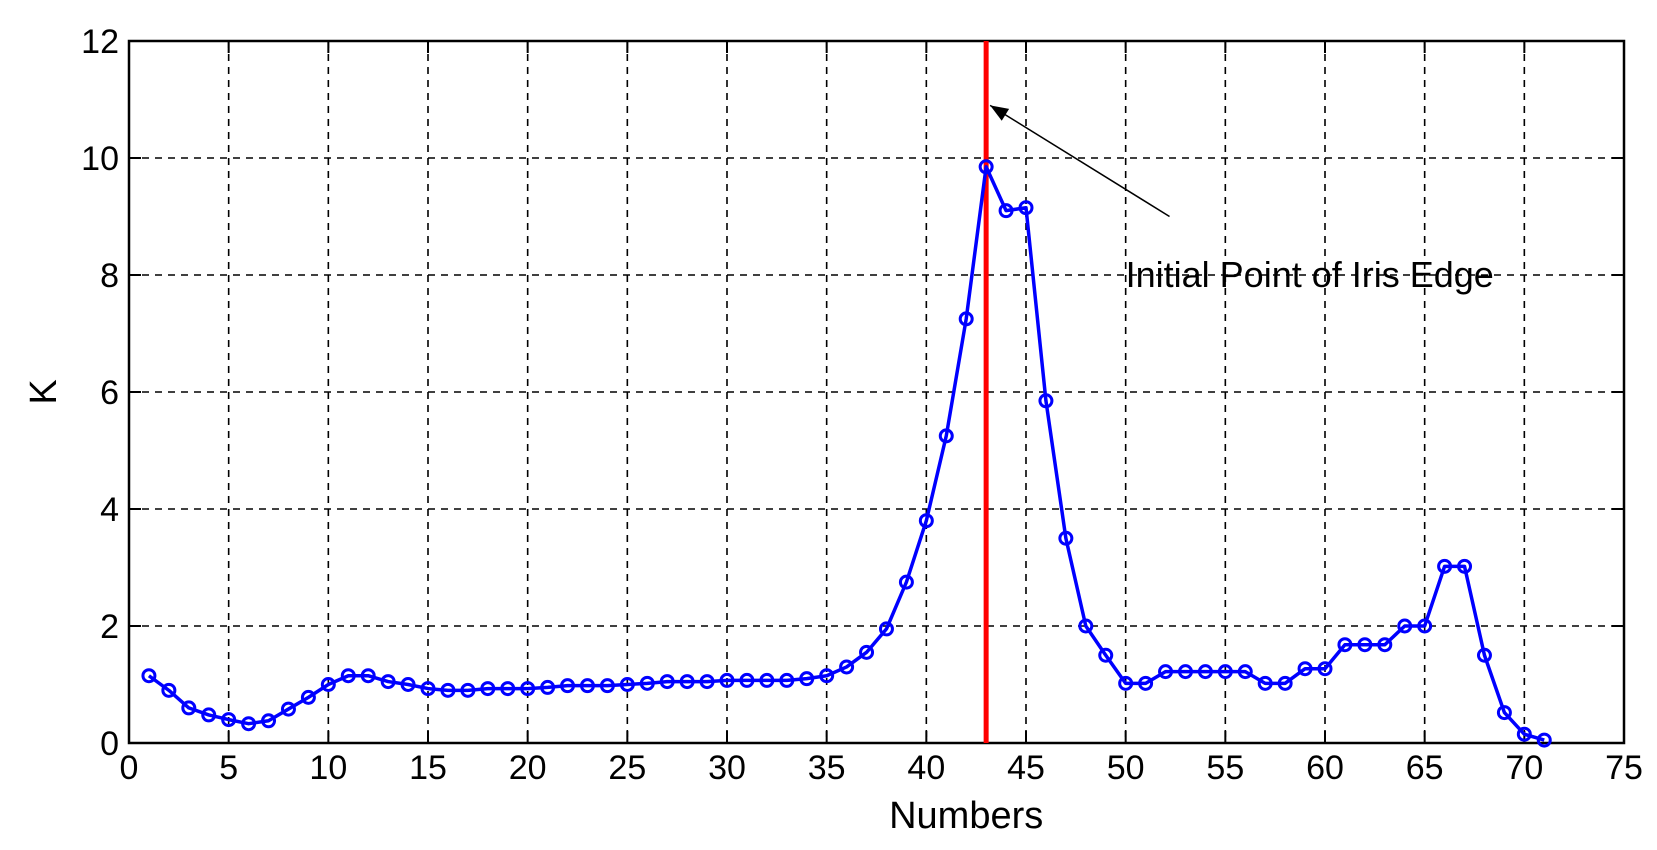  What do you see at coordinates (1000, 113) in the screenshot?
I see `annotation-arrow-head` at bounding box center [1000, 113].